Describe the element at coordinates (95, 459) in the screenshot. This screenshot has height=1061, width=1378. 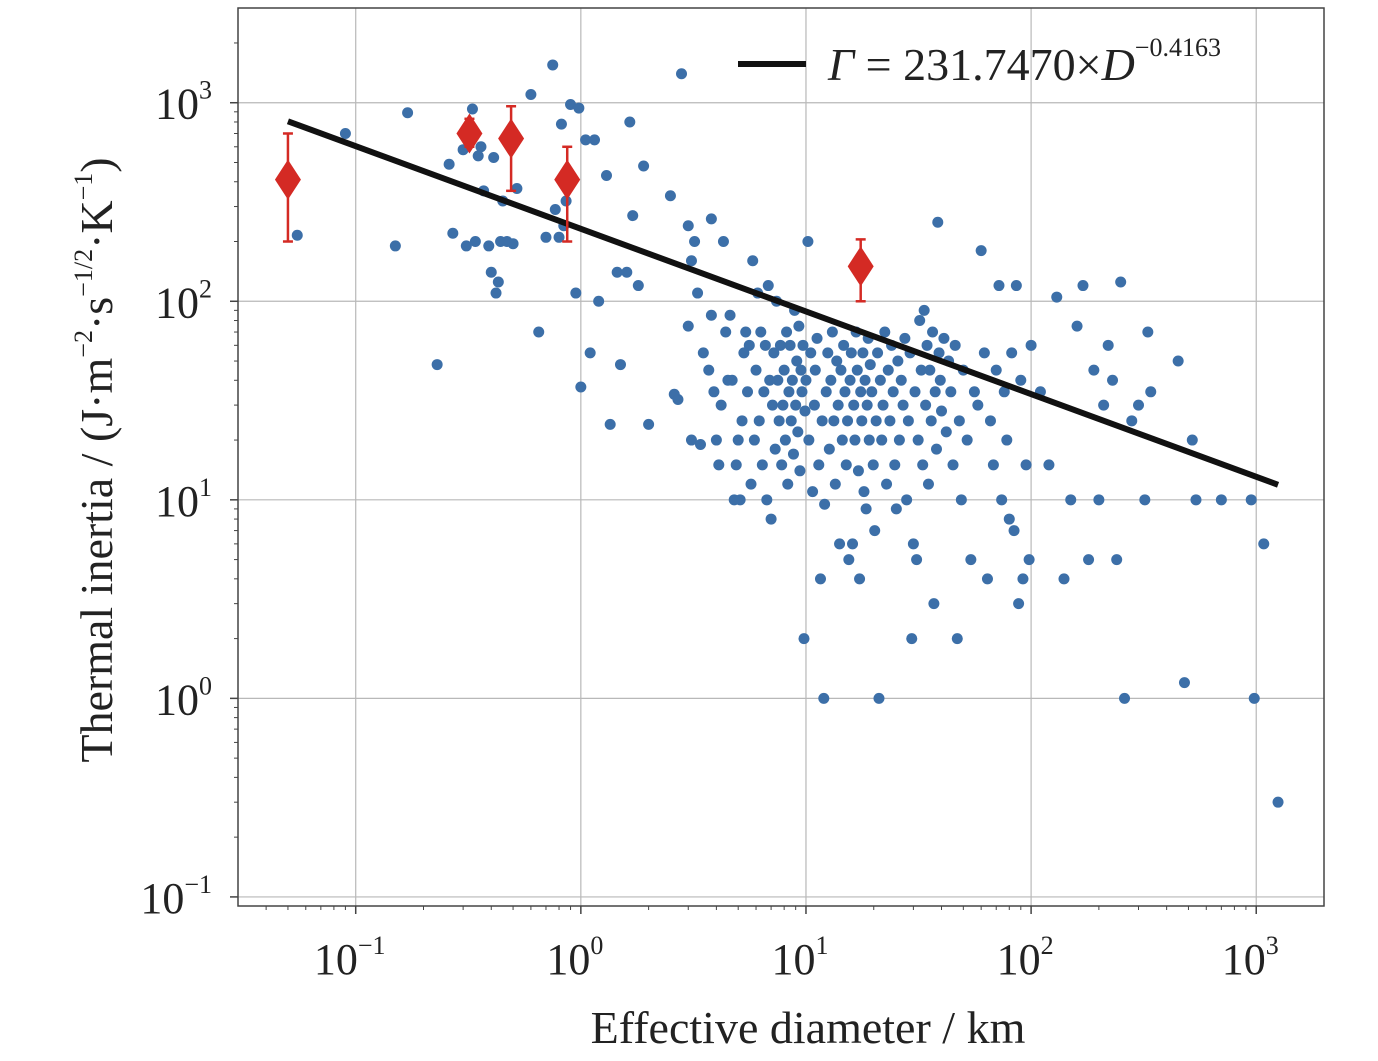
I see `y-axis-label: Thermal inertia / (J·m−2·s−1/2·K−1)` at that location.